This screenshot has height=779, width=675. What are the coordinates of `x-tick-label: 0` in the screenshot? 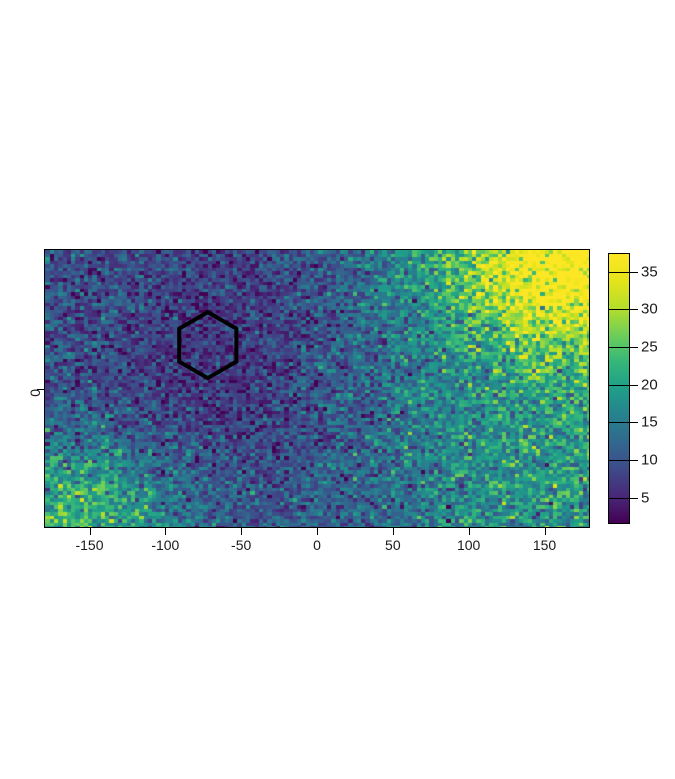 It's located at (317, 545).